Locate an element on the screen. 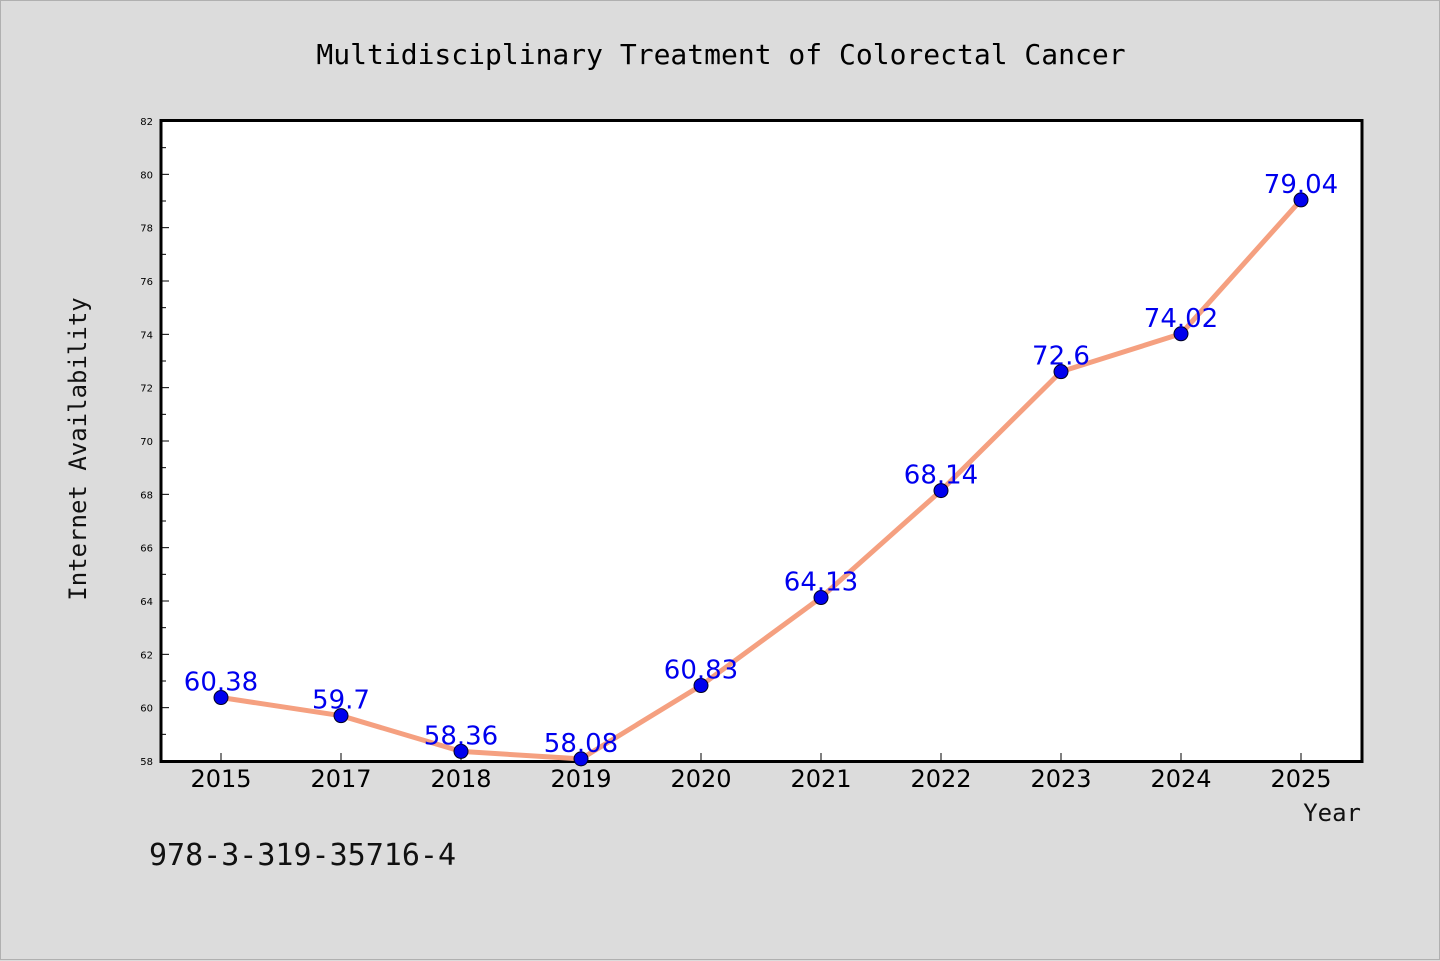  data-label: 79.04 is located at coordinates (1301, 185).